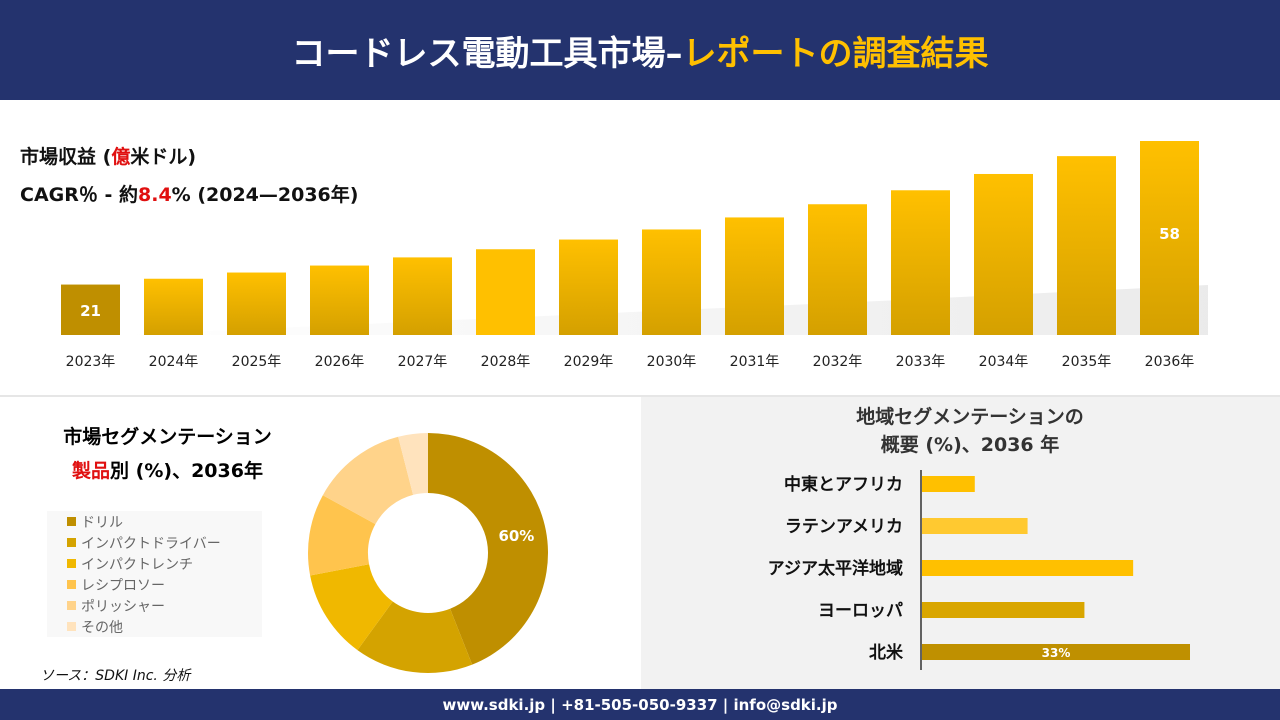  Describe the element at coordinates (79, 195) in the screenshot. I see `cagr-pre: CAGR％ - 約` at that location.